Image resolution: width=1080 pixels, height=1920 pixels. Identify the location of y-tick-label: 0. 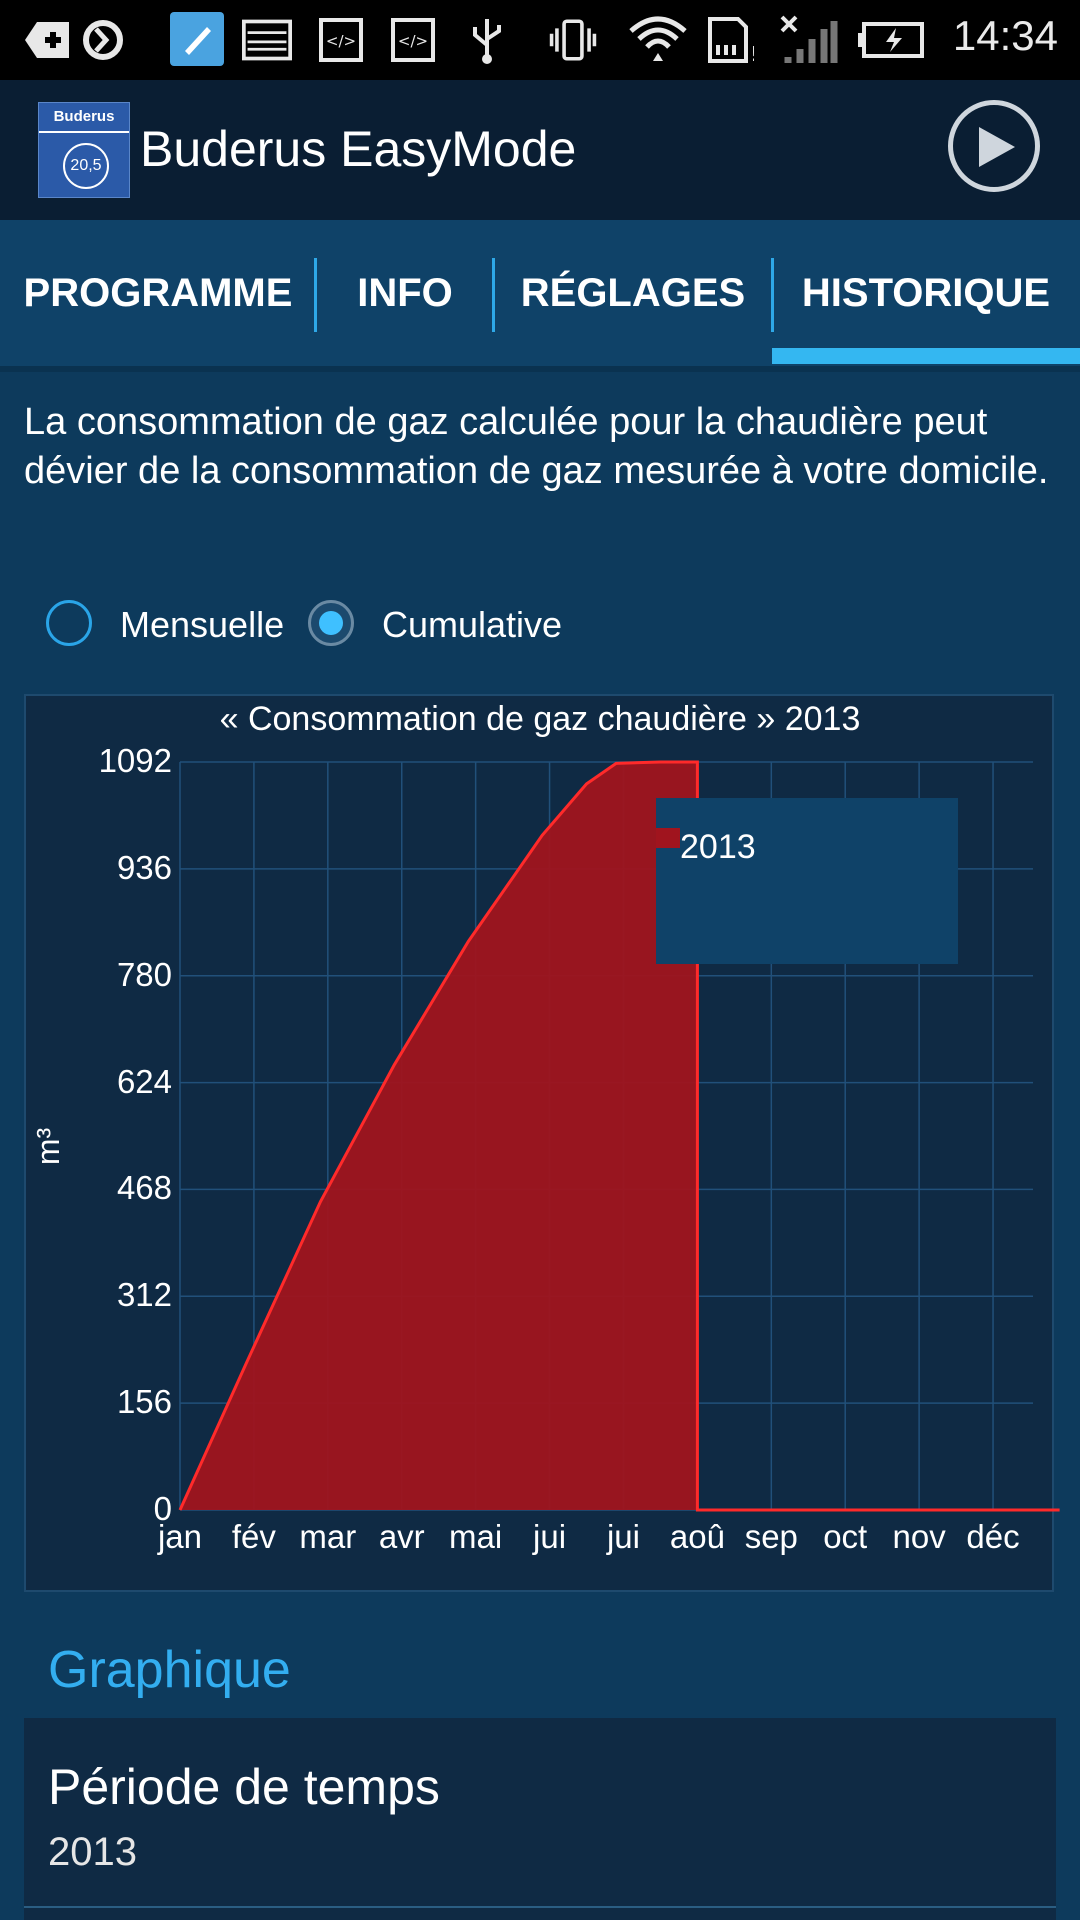
(162, 1508).